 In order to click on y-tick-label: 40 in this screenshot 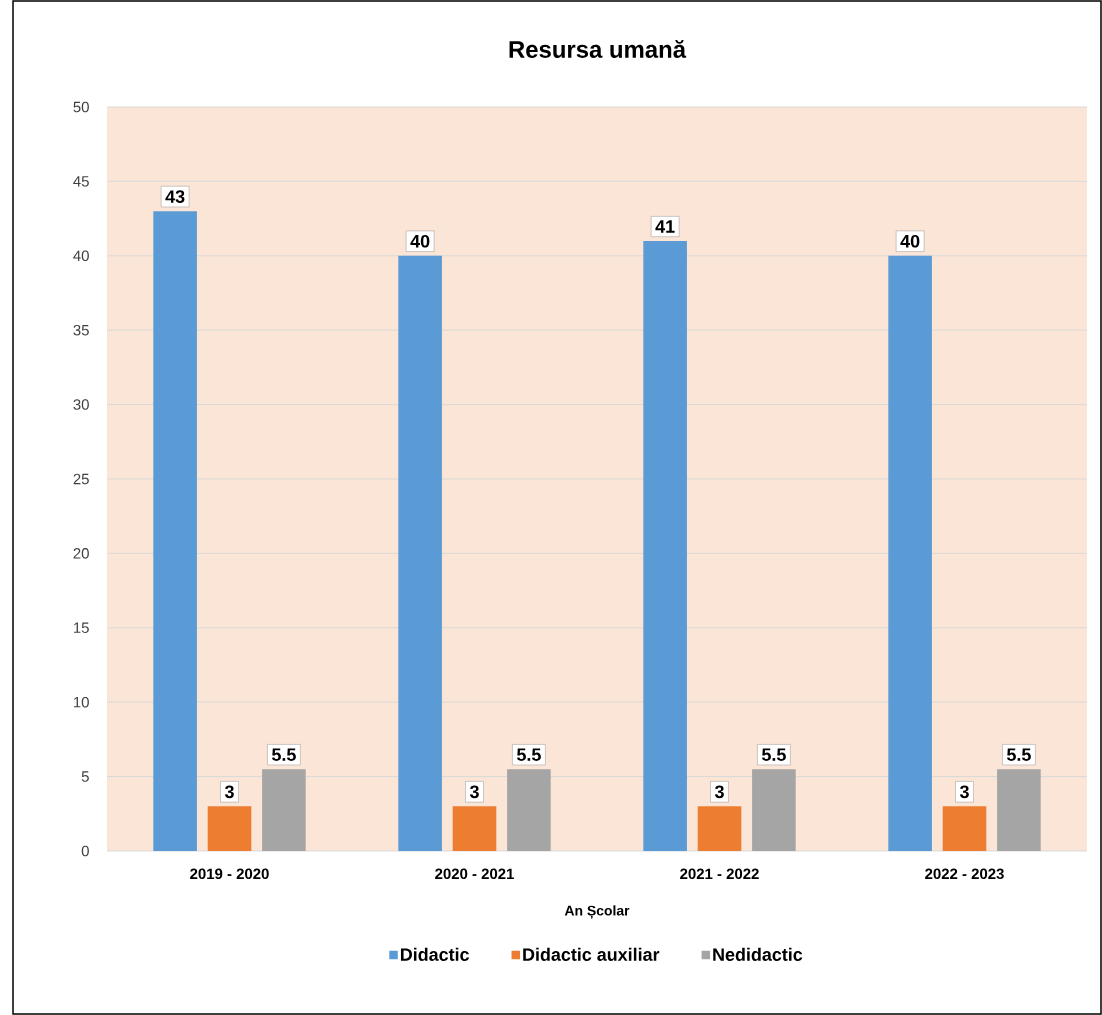, I will do `click(81, 256)`.